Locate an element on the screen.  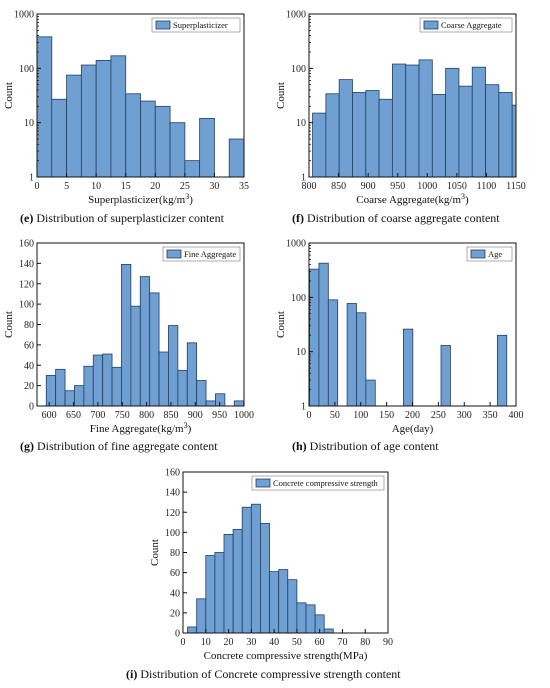
x-tick-label: 100 is located at coordinates (360, 415).